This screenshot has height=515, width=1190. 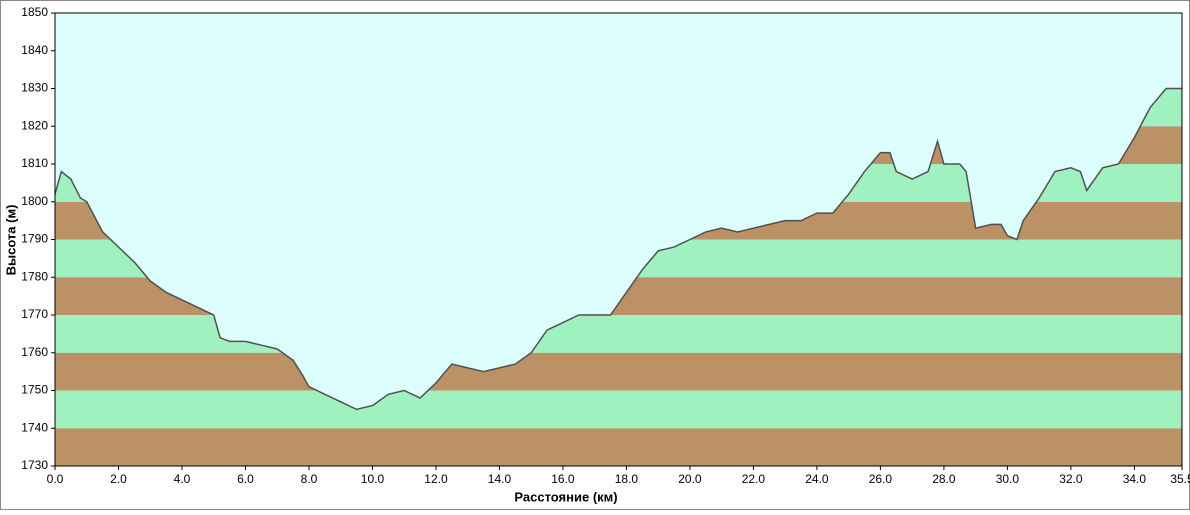 I want to click on x-tick-label: 20.0, so click(x=690, y=479).